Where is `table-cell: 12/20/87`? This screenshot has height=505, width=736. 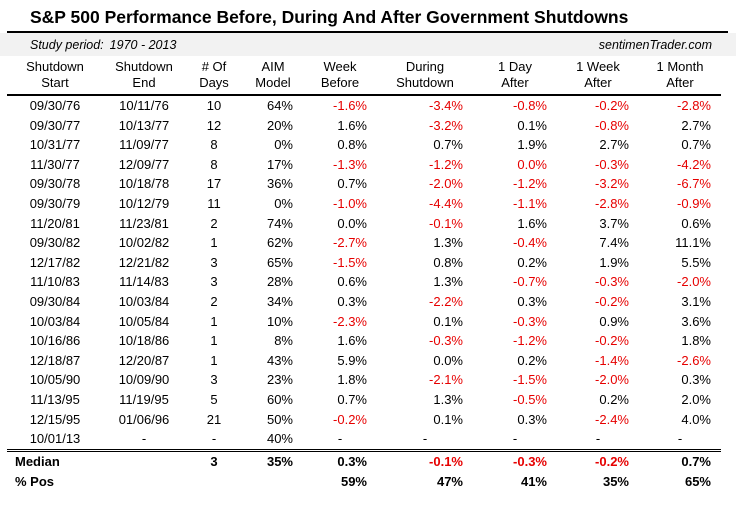 table-cell: 12/20/87 is located at coordinates (144, 360).